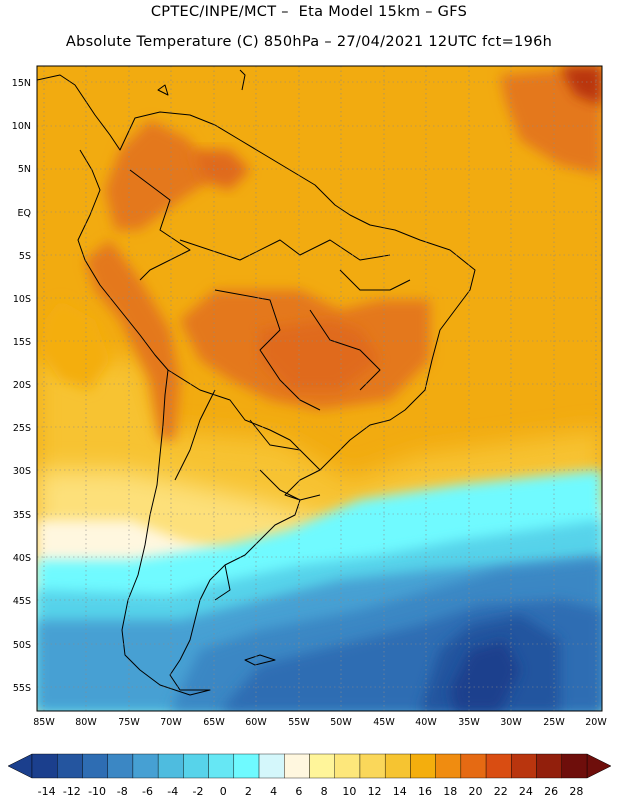 The height and width of the screenshot is (800, 618). What do you see at coordinates (25, 256) in the screenshot?
I see `lat-label: 5S` at bounding box center [25, 256].